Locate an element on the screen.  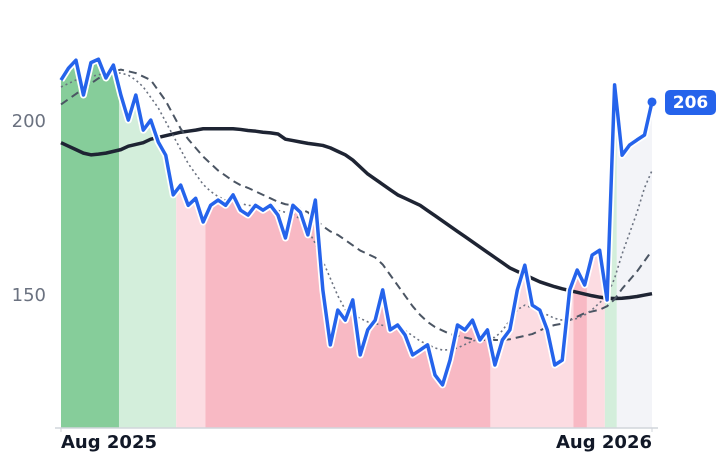
x-tick-label: Aug 2026 is located at coordinates (604, 442).